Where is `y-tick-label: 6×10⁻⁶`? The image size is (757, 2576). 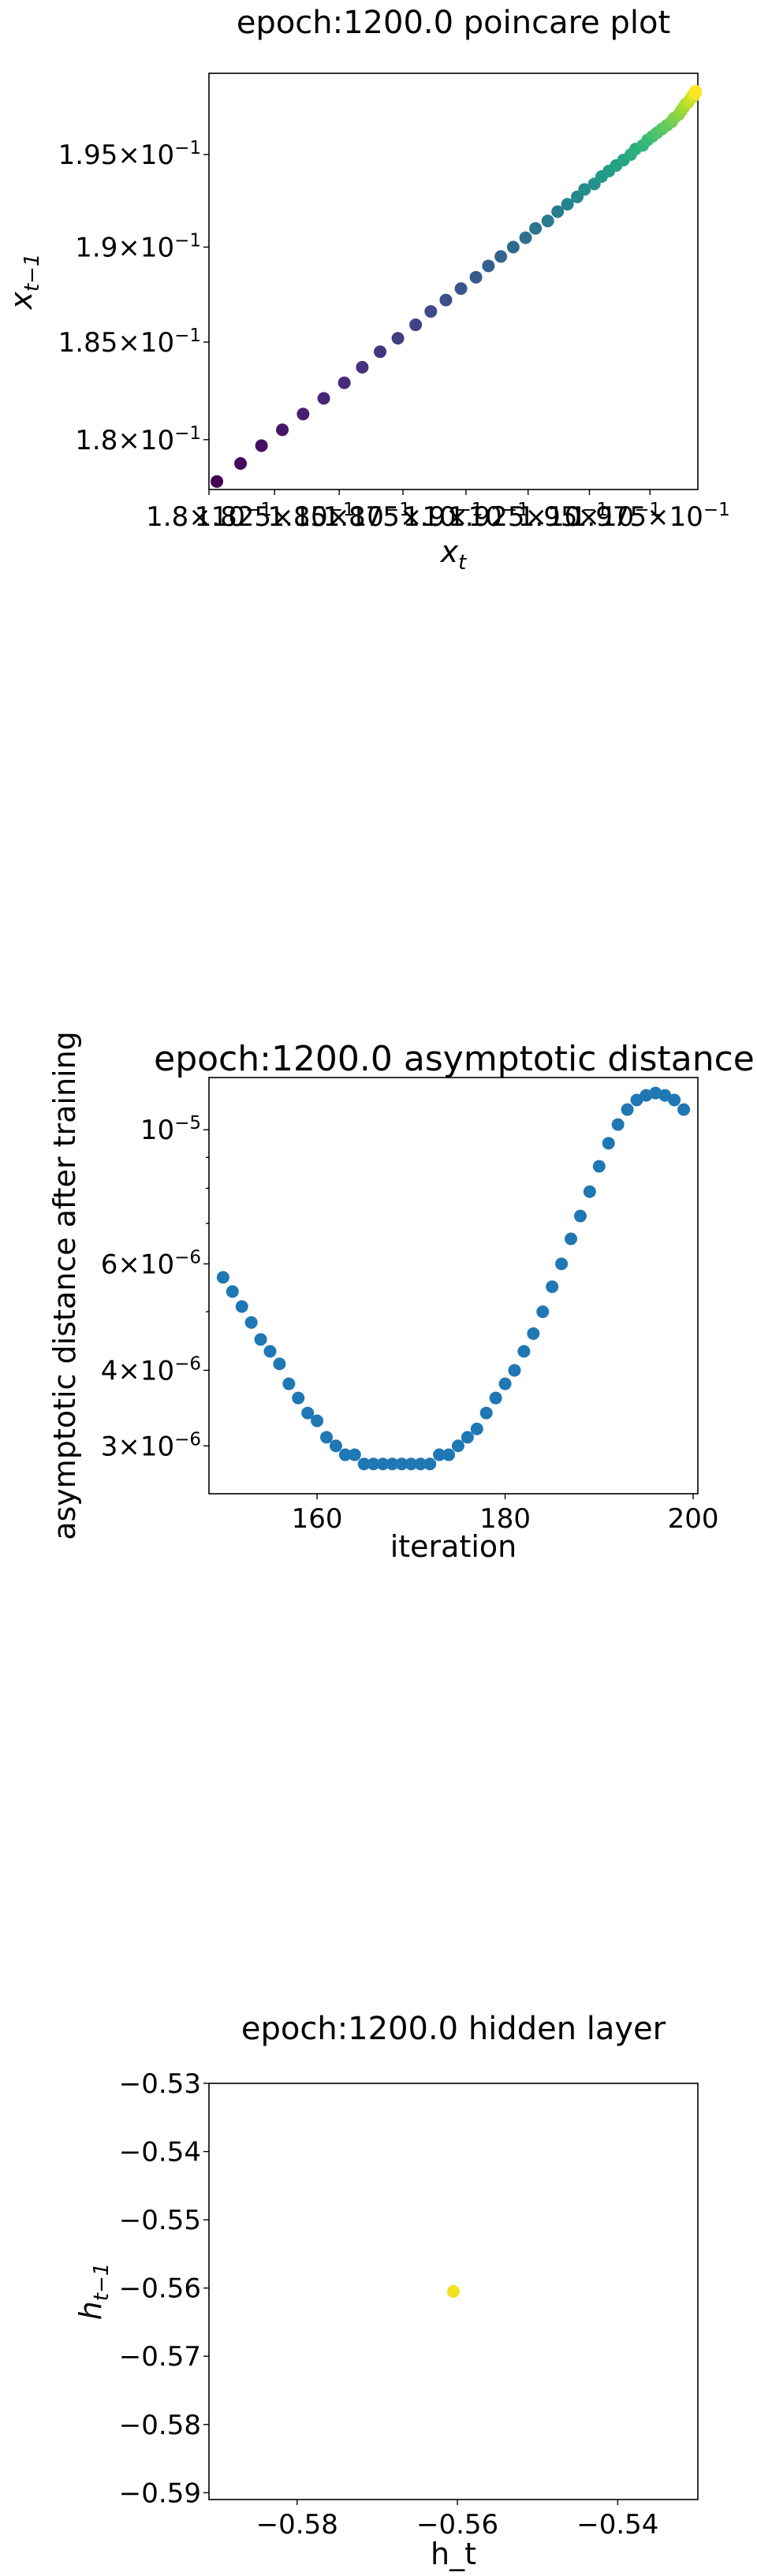
y-tick-label: 6×10⁻⁶ is located at coordinates (151, 1263).